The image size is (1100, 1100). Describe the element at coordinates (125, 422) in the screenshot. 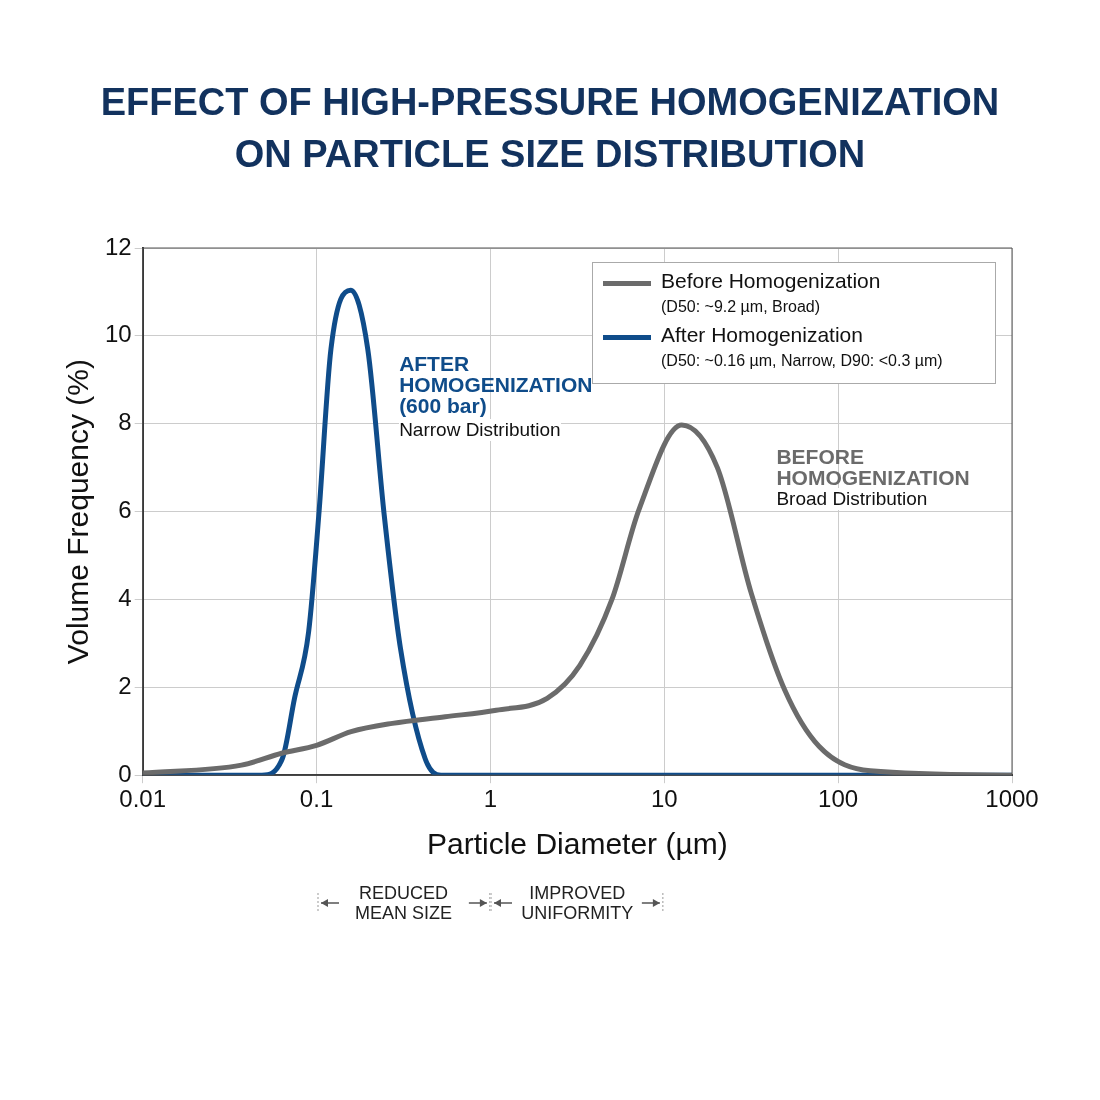

I see `y-tick-label: 8` at that location.